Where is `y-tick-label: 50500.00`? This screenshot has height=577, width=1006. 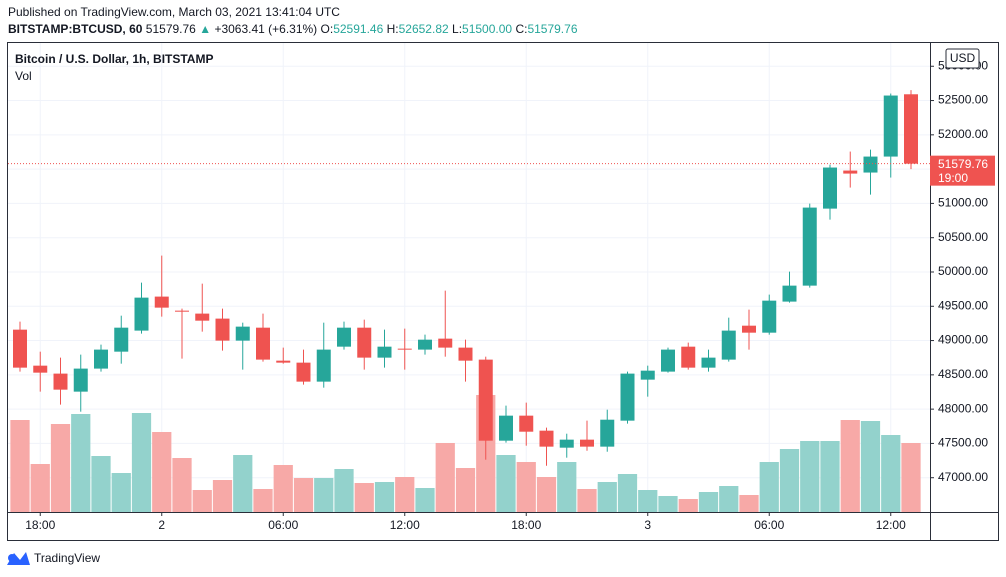 y-tick-label: 50500.00 is located at coordinates (963, 237).